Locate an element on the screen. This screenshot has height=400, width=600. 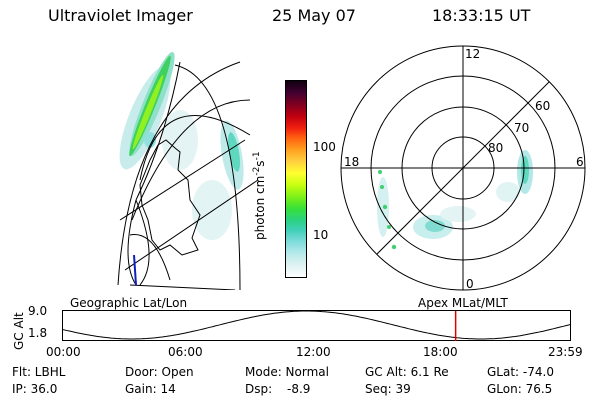
info-gc-alt: GC Alt: 6.1 Re is located at coordinates (407, 372).